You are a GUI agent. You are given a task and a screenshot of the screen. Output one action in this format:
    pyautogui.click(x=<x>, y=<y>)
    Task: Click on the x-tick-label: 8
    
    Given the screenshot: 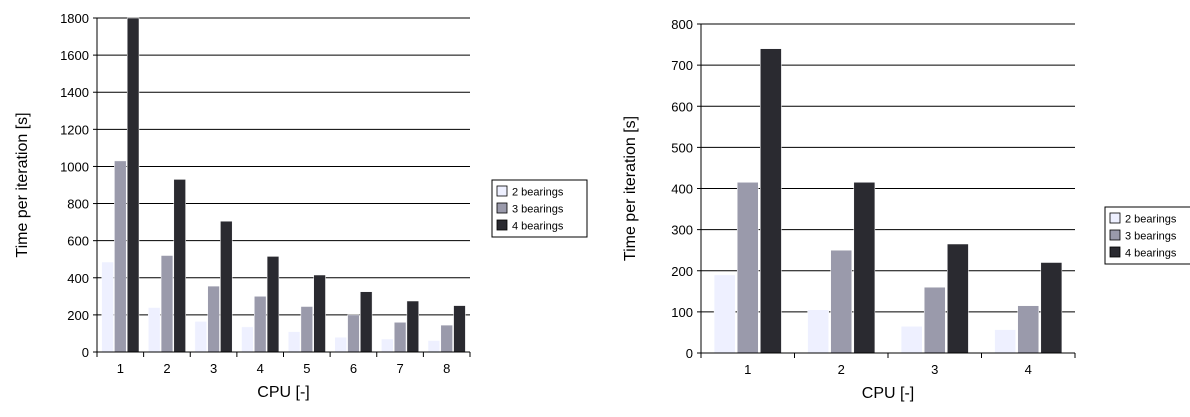 What is the action you would take?
    pyautogui.click(x=446, y=368)
    